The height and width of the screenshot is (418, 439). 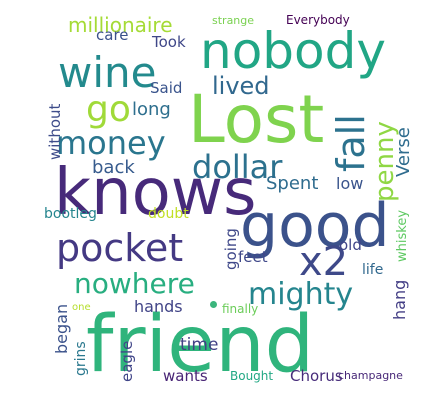 What do you see at coordinates (256, 119) in the screenshot?
I see `word-lost: Lost` at bounding box center [256, 119].